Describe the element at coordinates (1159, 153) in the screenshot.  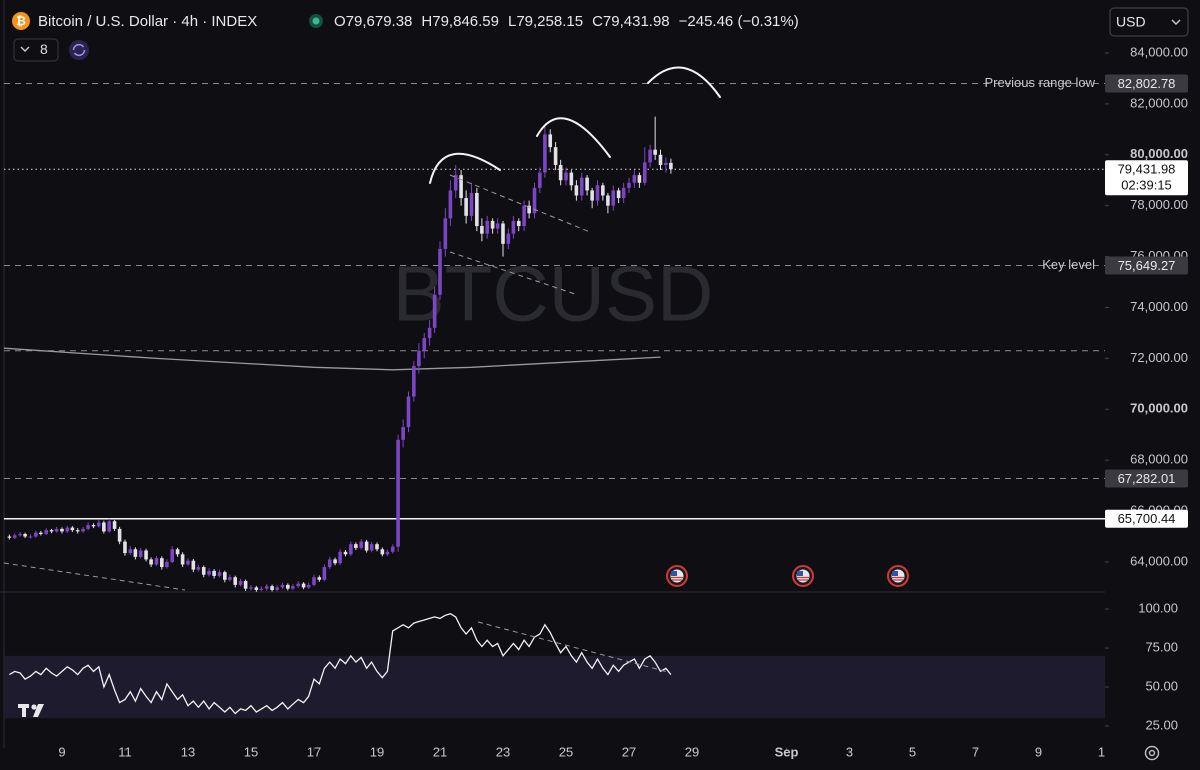
I see `y-tick-label: 80,000.00` at that location.